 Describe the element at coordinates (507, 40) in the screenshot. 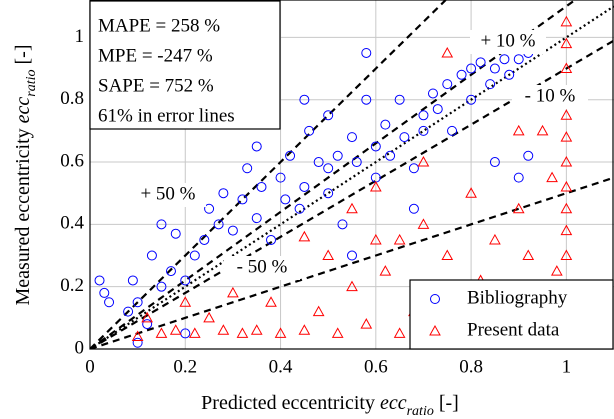

I see `reference-label: + 10 %` at that location.